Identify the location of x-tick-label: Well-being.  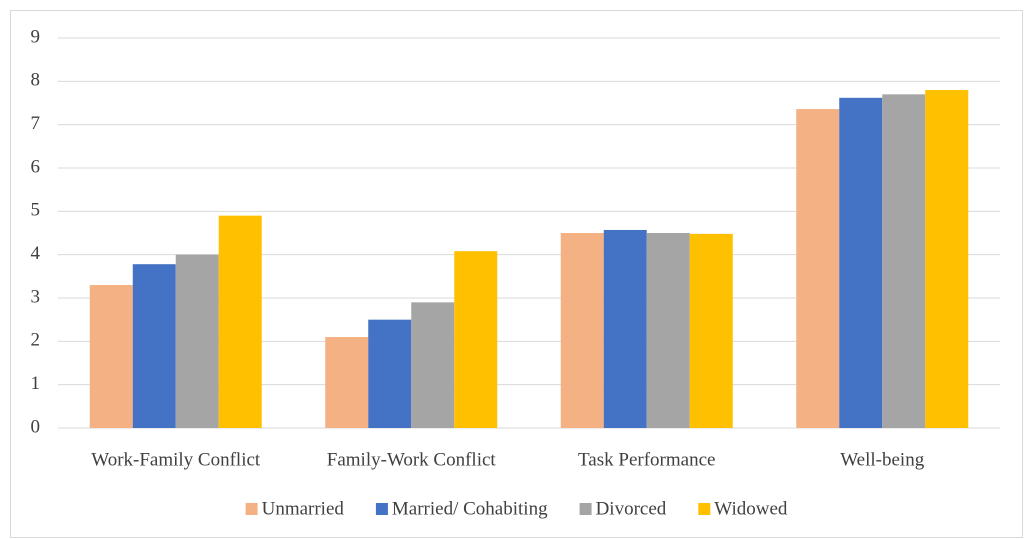
(882, 459).